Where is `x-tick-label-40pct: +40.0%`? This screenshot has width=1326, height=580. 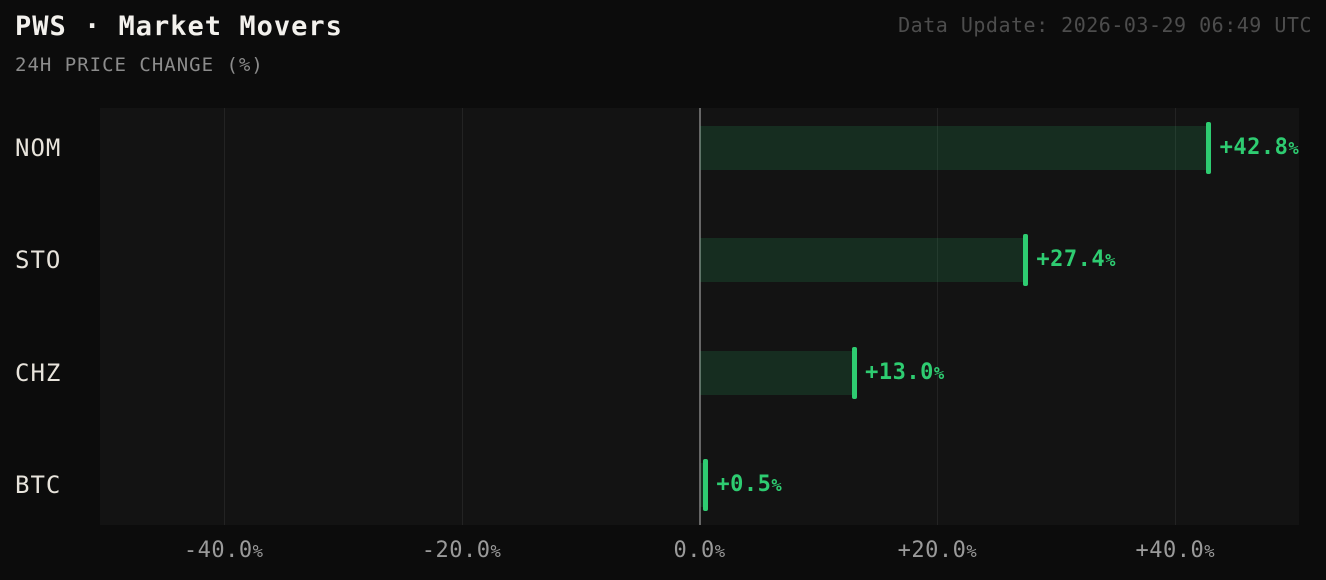 x-tick-label-40pct: +40.0% is located at coordinates (1175, 551).